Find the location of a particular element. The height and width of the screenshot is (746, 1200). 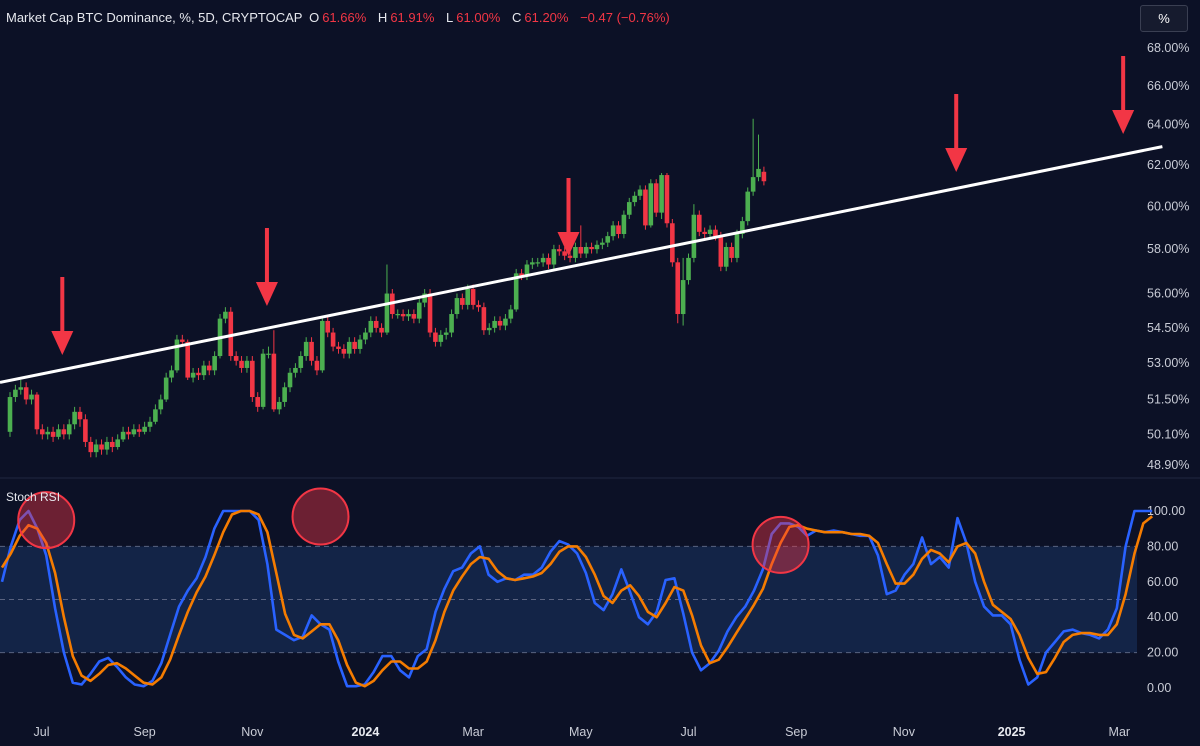

price-axis-label: 48.90% is located at coordinates (1168, 465).